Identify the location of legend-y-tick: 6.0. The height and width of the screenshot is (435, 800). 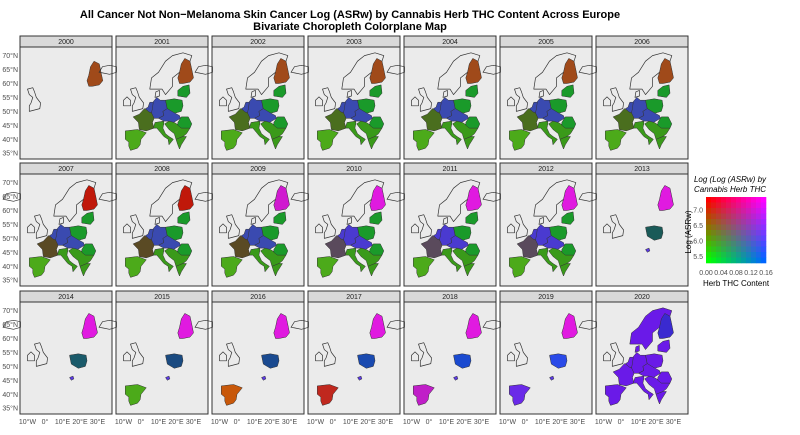
(698, 242).